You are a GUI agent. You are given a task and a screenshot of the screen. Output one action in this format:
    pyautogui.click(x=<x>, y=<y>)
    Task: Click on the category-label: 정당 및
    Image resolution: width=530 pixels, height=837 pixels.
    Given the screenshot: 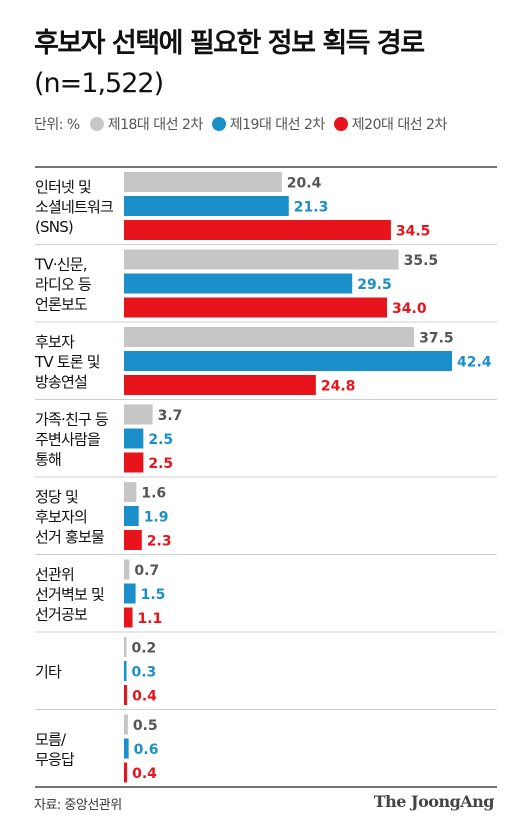 What is the action you would take?
    pyautogui.click(x=56, y=497)
    